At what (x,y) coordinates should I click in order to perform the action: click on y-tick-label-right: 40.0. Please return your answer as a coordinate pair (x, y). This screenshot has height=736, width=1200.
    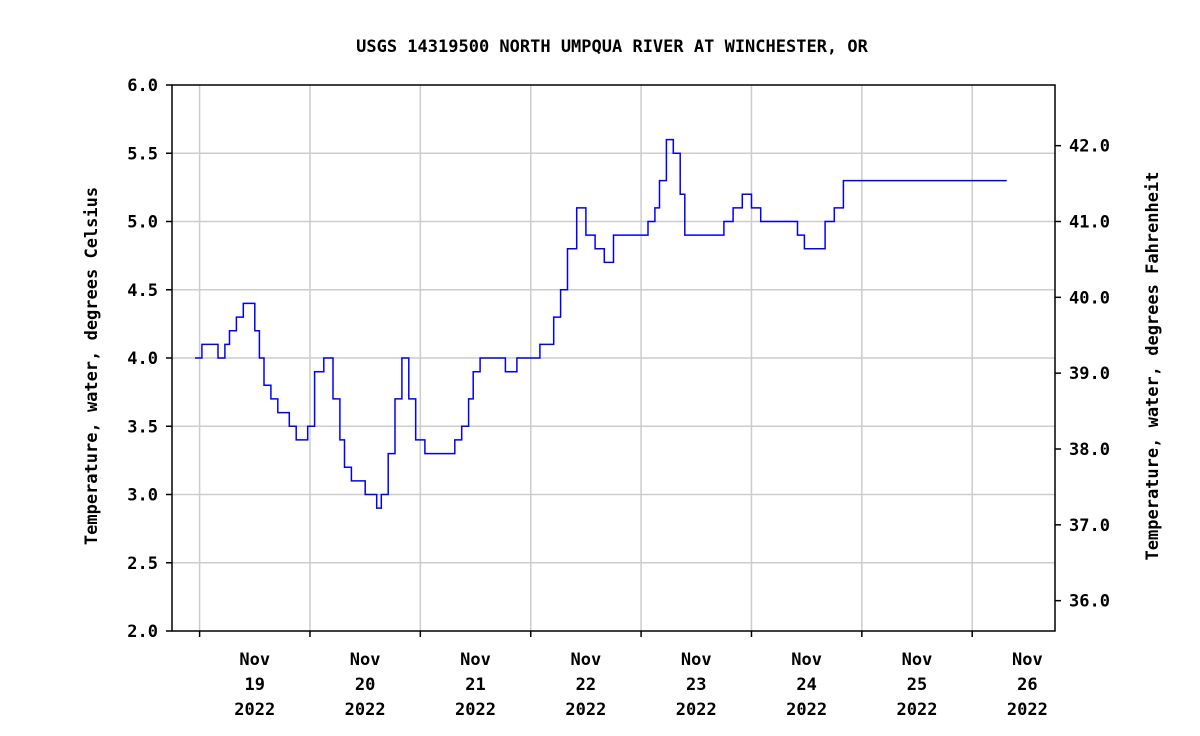
    Looking at the image, I should click on (1089, 298).